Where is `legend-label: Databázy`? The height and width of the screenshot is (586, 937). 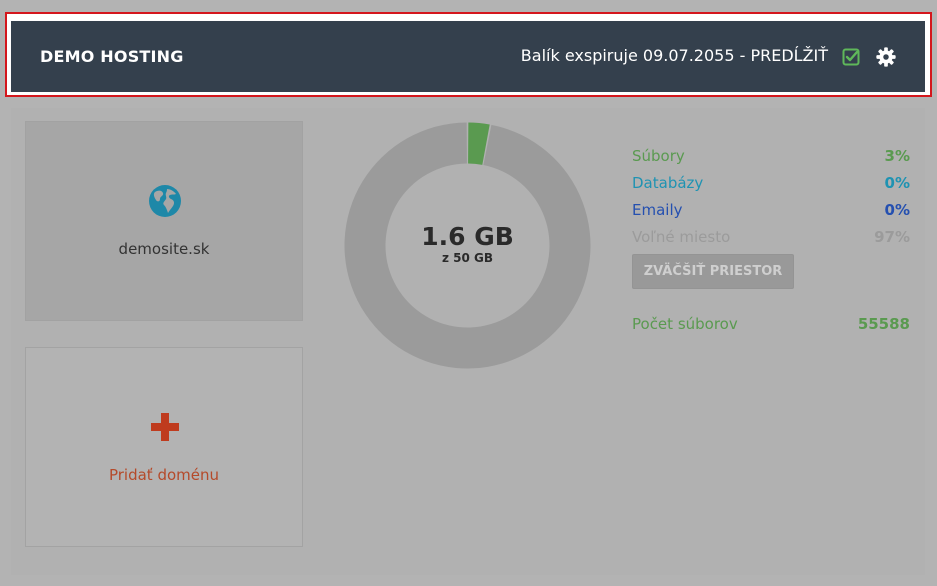 legend-label: Databázy is located at coordinates (668, 183).